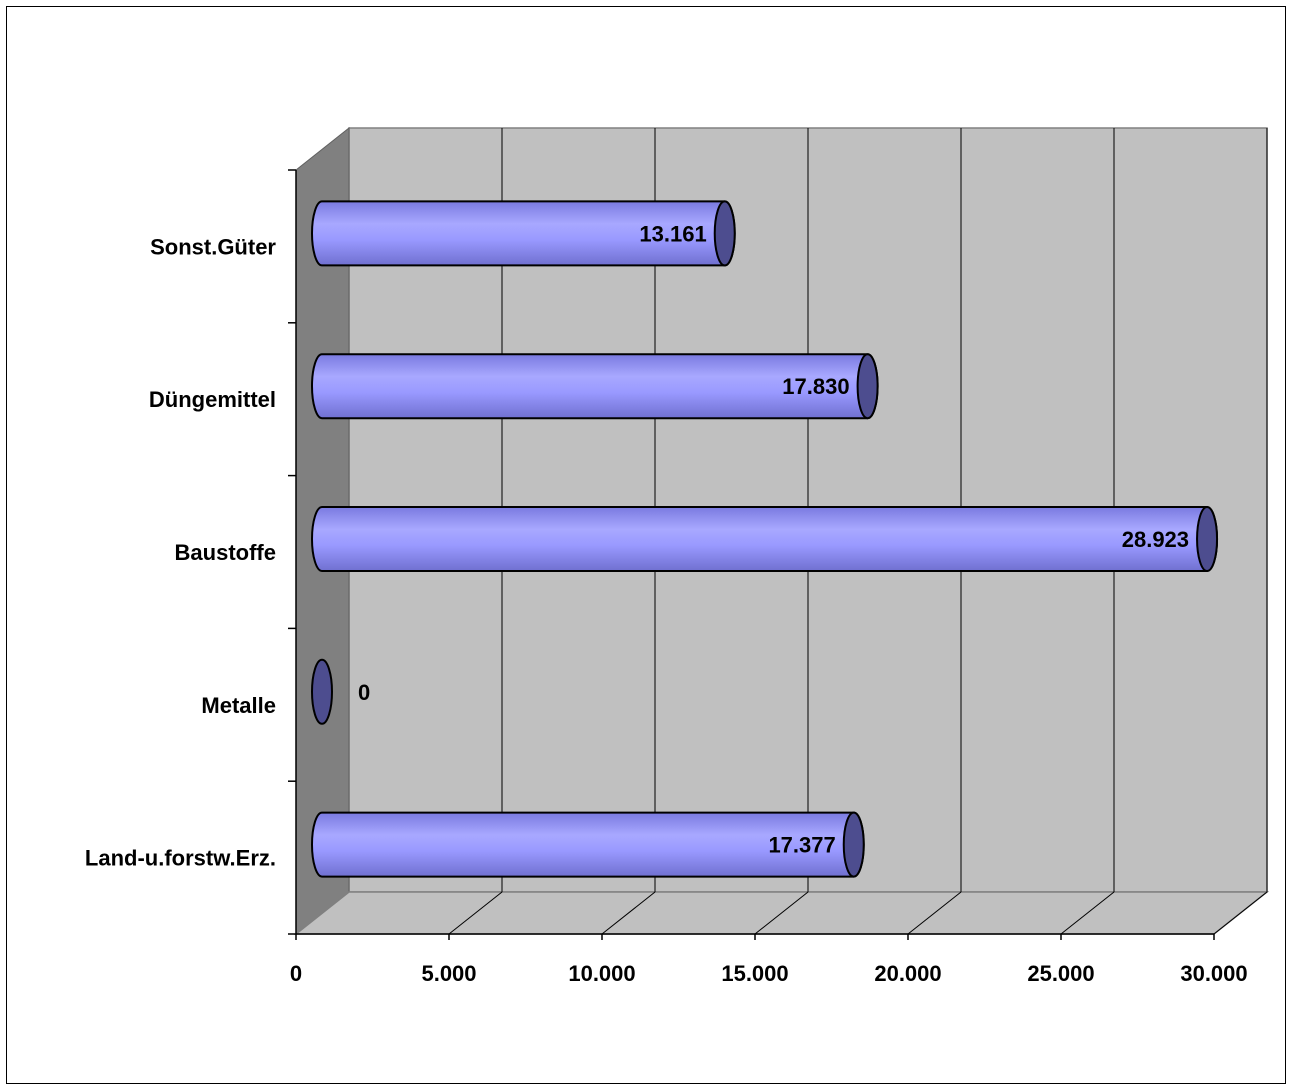 This screenshot has width=1294, height=1090. What do you see at coordinates (1060, 973) in the screenshot?
I see `x-tick-label: 25.000` at bounding box center [1060, 973].